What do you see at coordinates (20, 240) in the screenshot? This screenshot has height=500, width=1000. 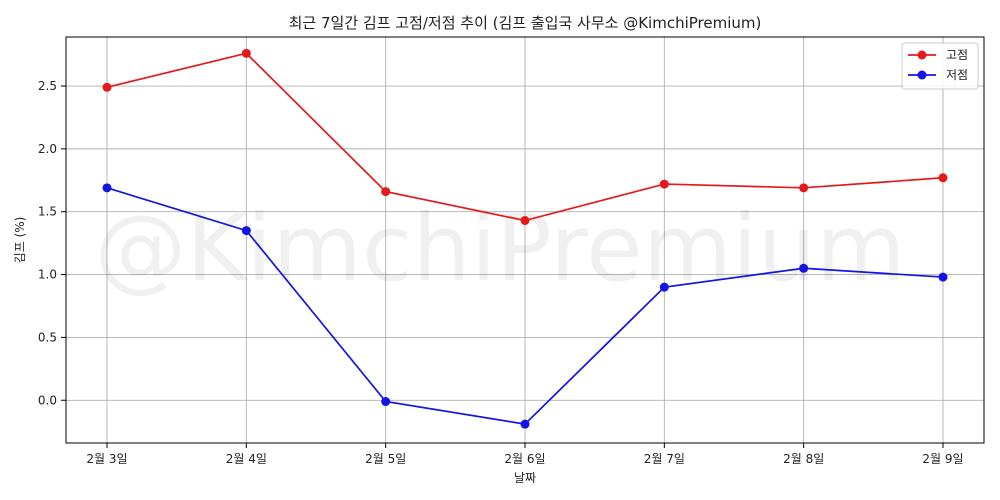 I see `y-axis-label: 김프 (%)` at bounding box center [20, 240].